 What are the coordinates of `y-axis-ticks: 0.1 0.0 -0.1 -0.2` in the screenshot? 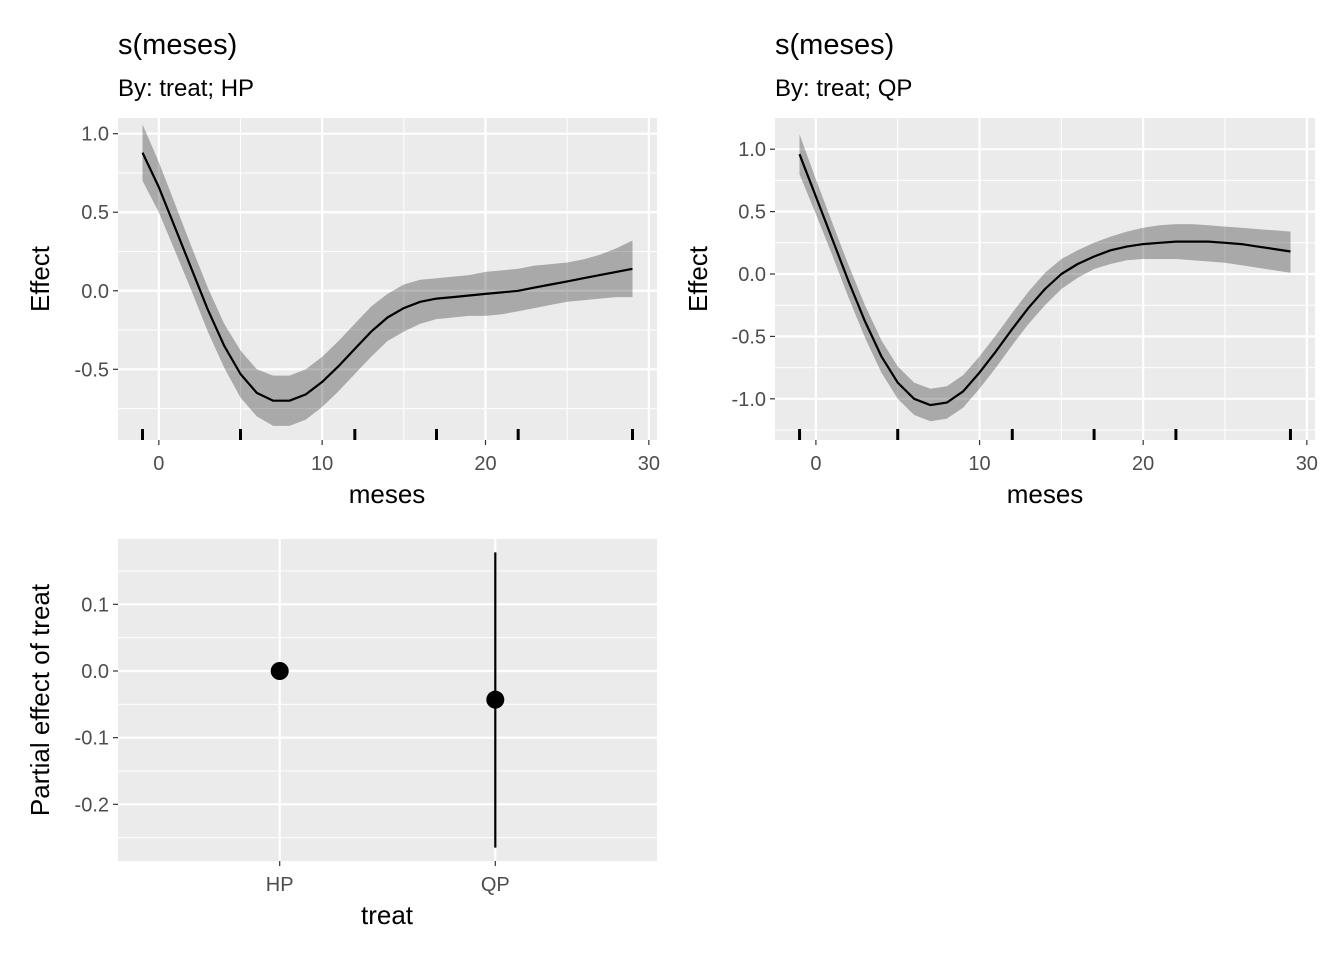 It's located at (96, 705).